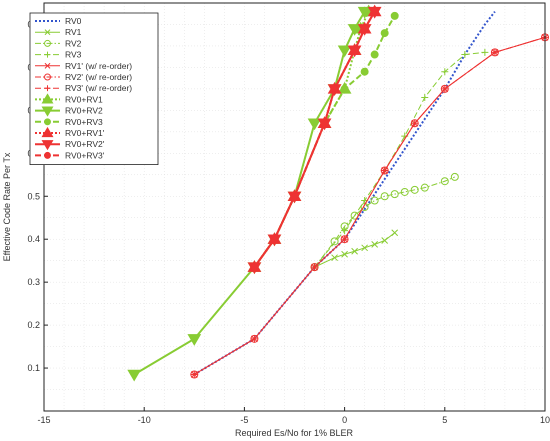 This screenshot has width=550, height=441. Describe the element at coordinates (73, 43) in the screenshot. I see `legend-label: RV2` at that location.